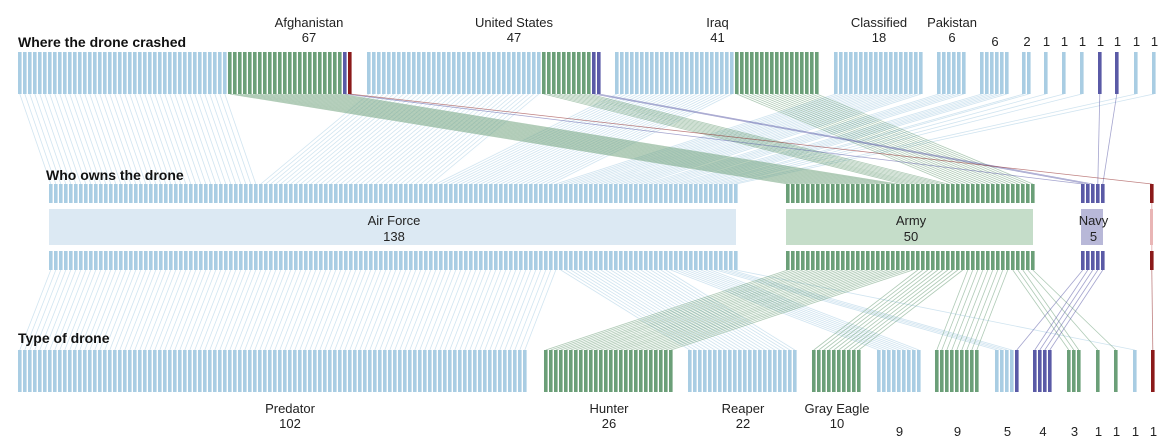 The width and height of the screenshot is (1170, 446). What do you see at coordinates (394, 236) in the screenshot?
I see `owner-count: 138` at bounding box center [394, 236].